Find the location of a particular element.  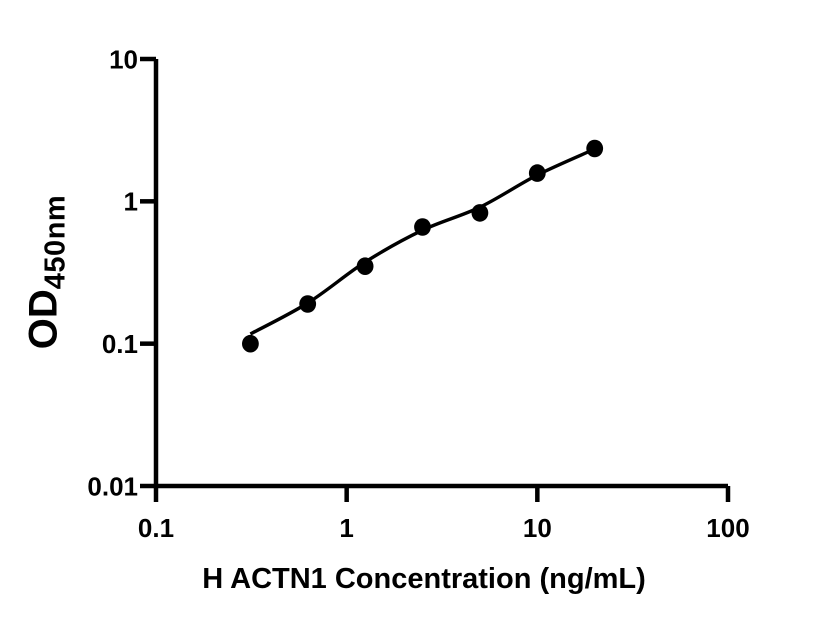

y-tick-label: 10 is located at coordinates (123, 59).